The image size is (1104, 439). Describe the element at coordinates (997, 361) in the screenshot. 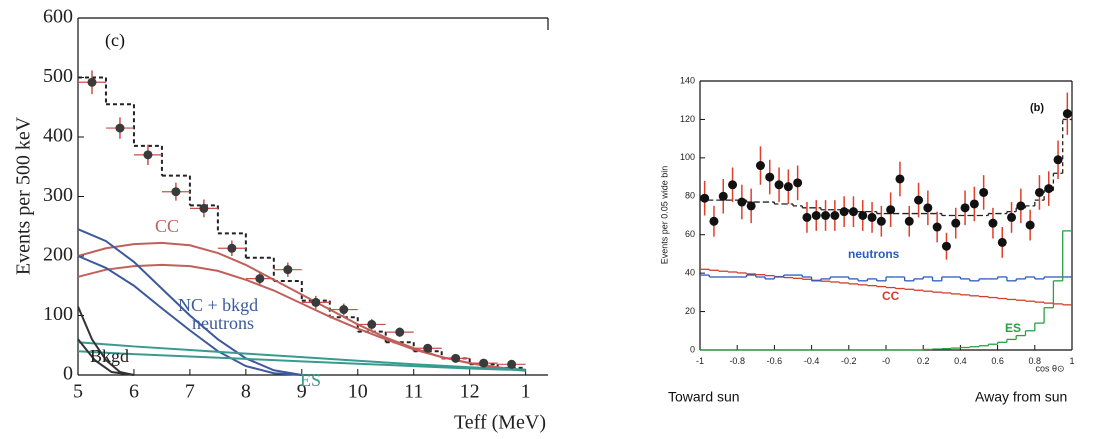

I see `x-tick-label: 0.6` at that location.